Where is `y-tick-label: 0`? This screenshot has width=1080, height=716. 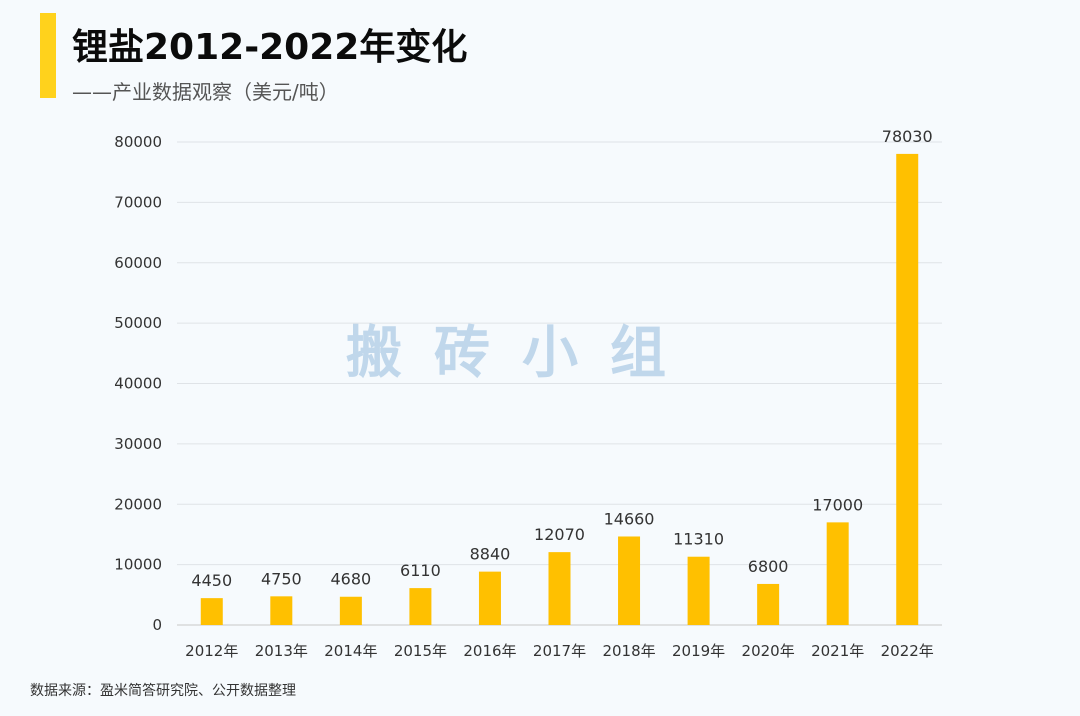 y-tick-label: 0 is located at coordinates (157, 625).